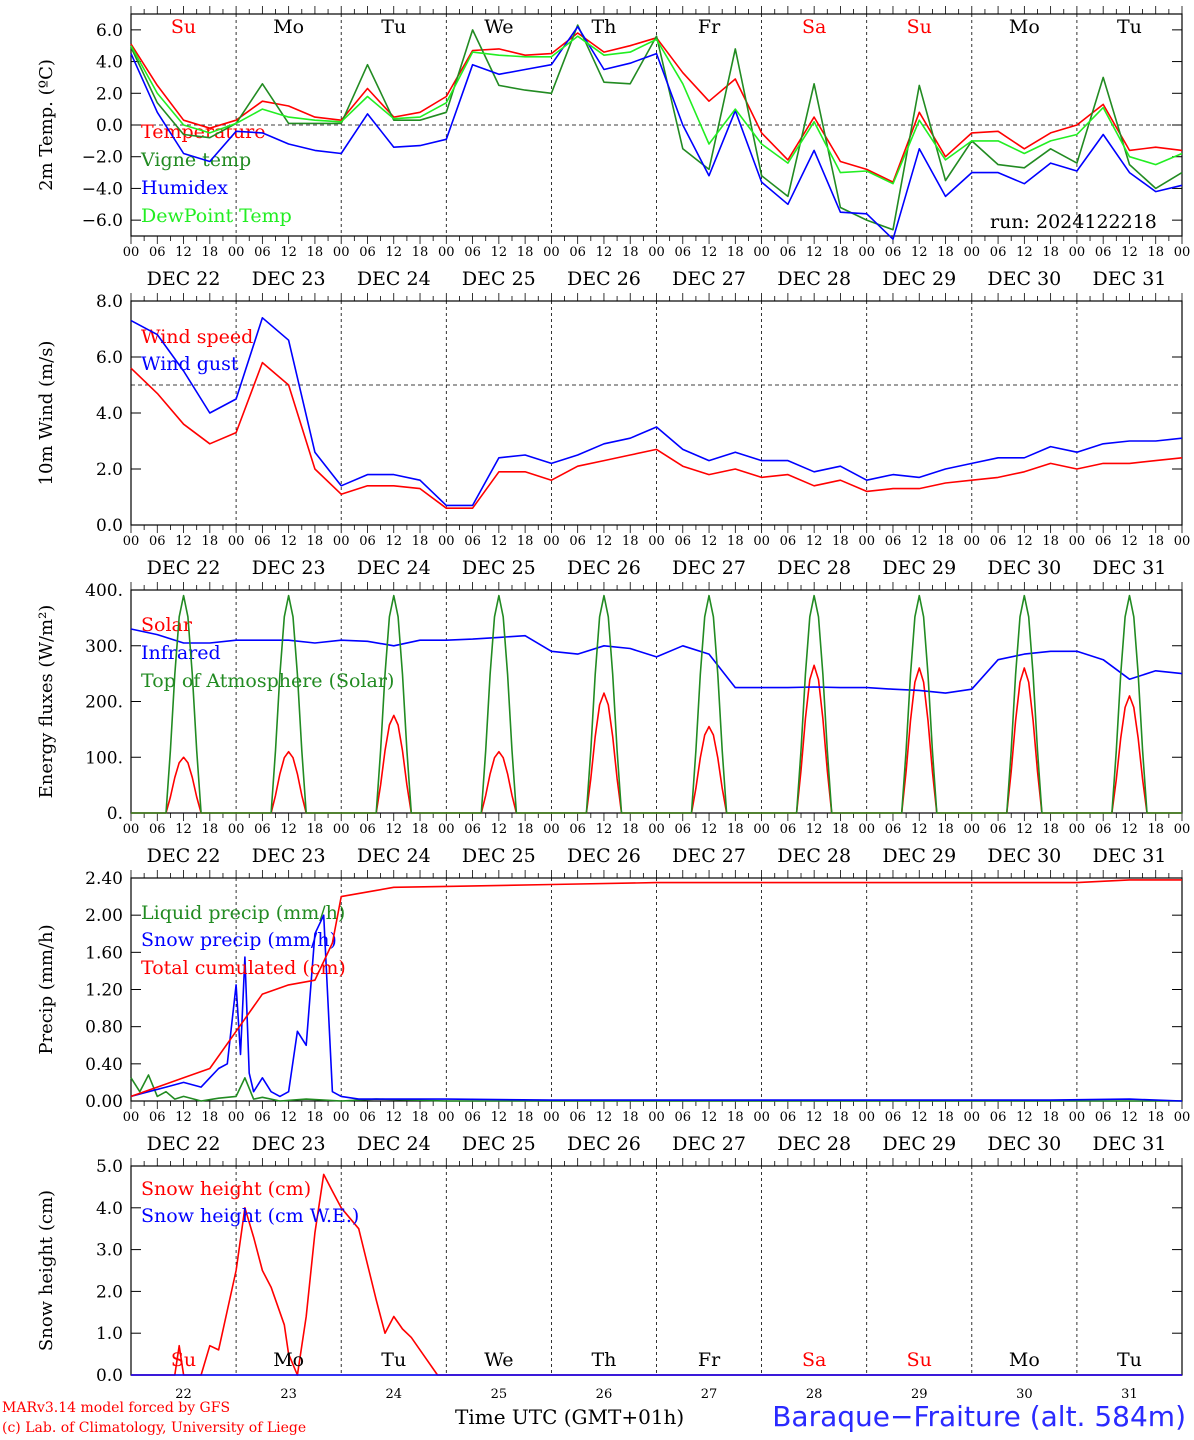  What do you see at coordinates (498, 27) in the screenshot?
I see `day-name-top: We` at bounding box center [498, 27].